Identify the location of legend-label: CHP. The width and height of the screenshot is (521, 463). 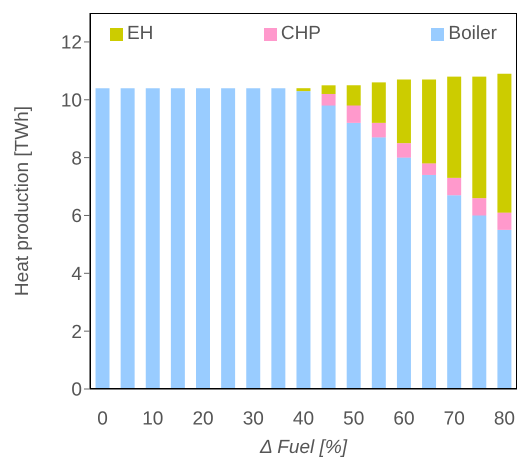
(300, 34).